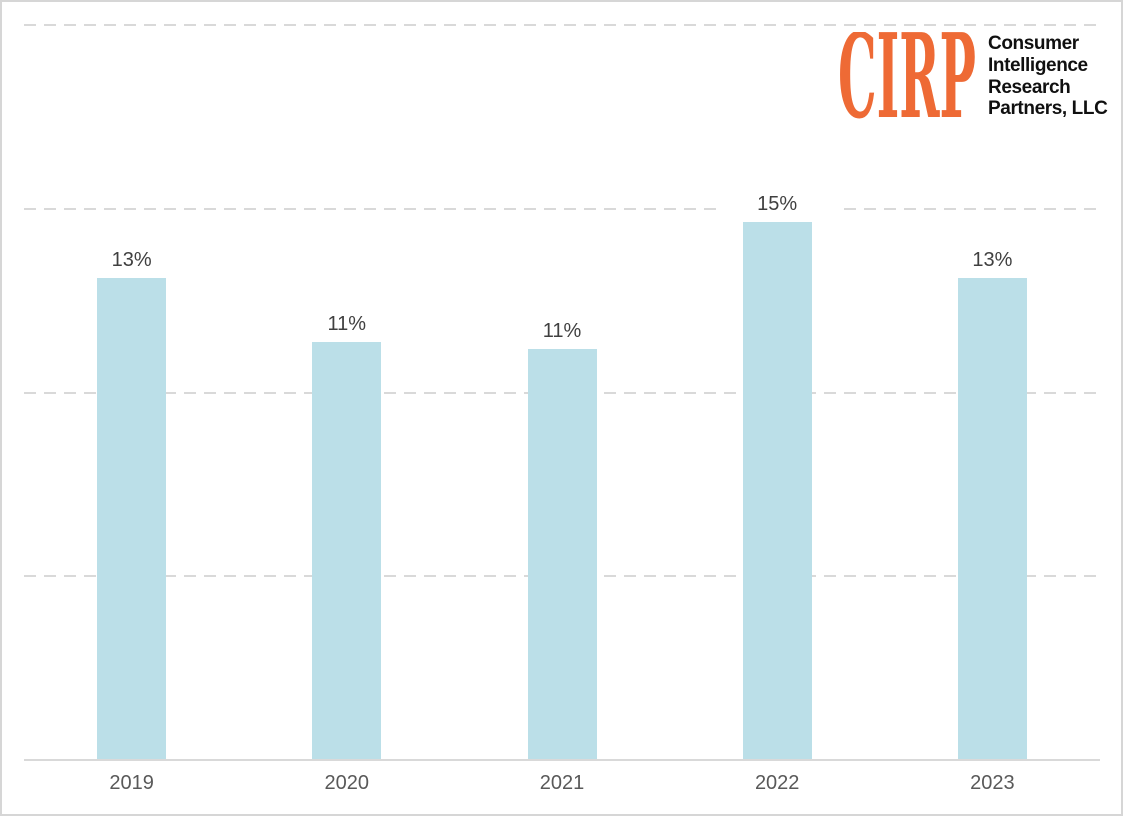 This screenshot has height=816, width=1123. I want to click on logo-line-2: Intelligence, so click(1038, 65).